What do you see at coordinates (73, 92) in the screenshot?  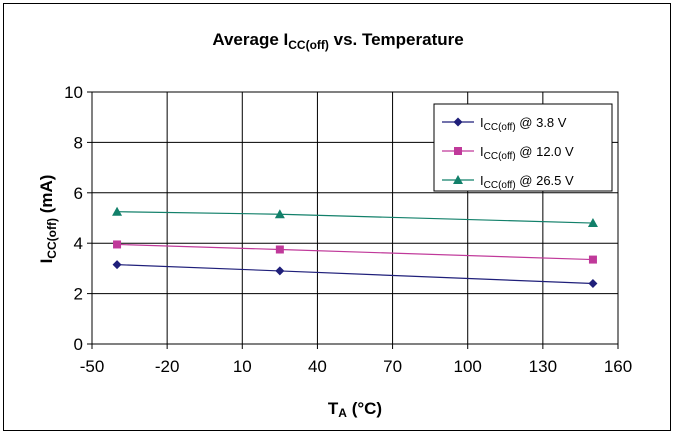 I see `y-tick-label: 10` at bounding box center [73, 92].